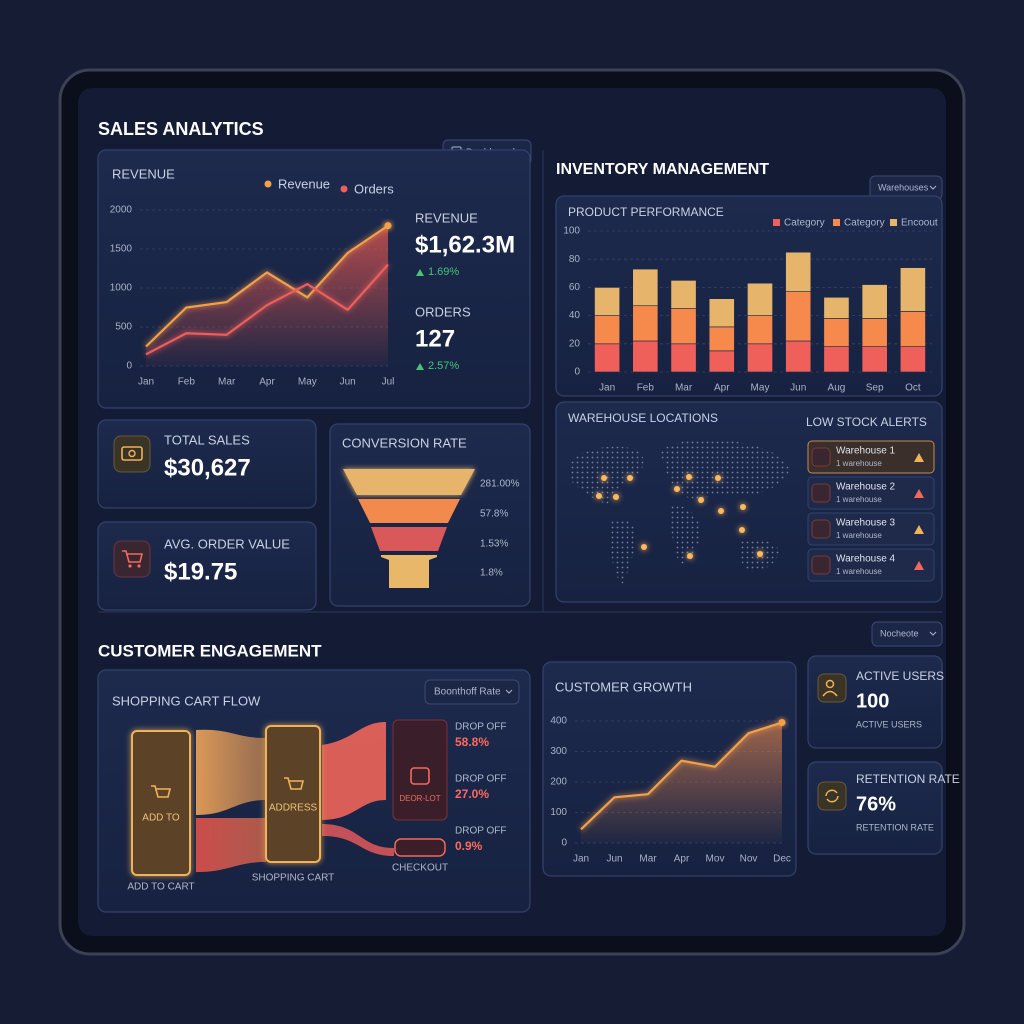  I want to click on cart-icon, so click(139, 566).